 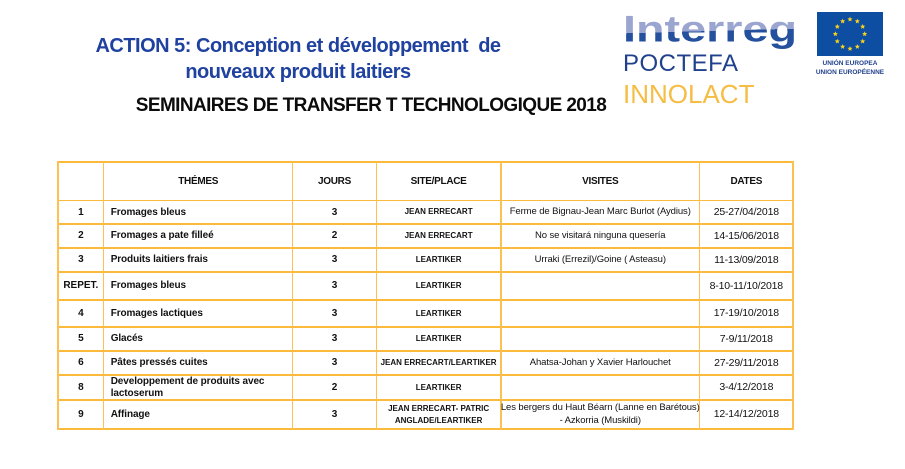 I want to click on svg-text: Interreg, so click(x=710, y=28).